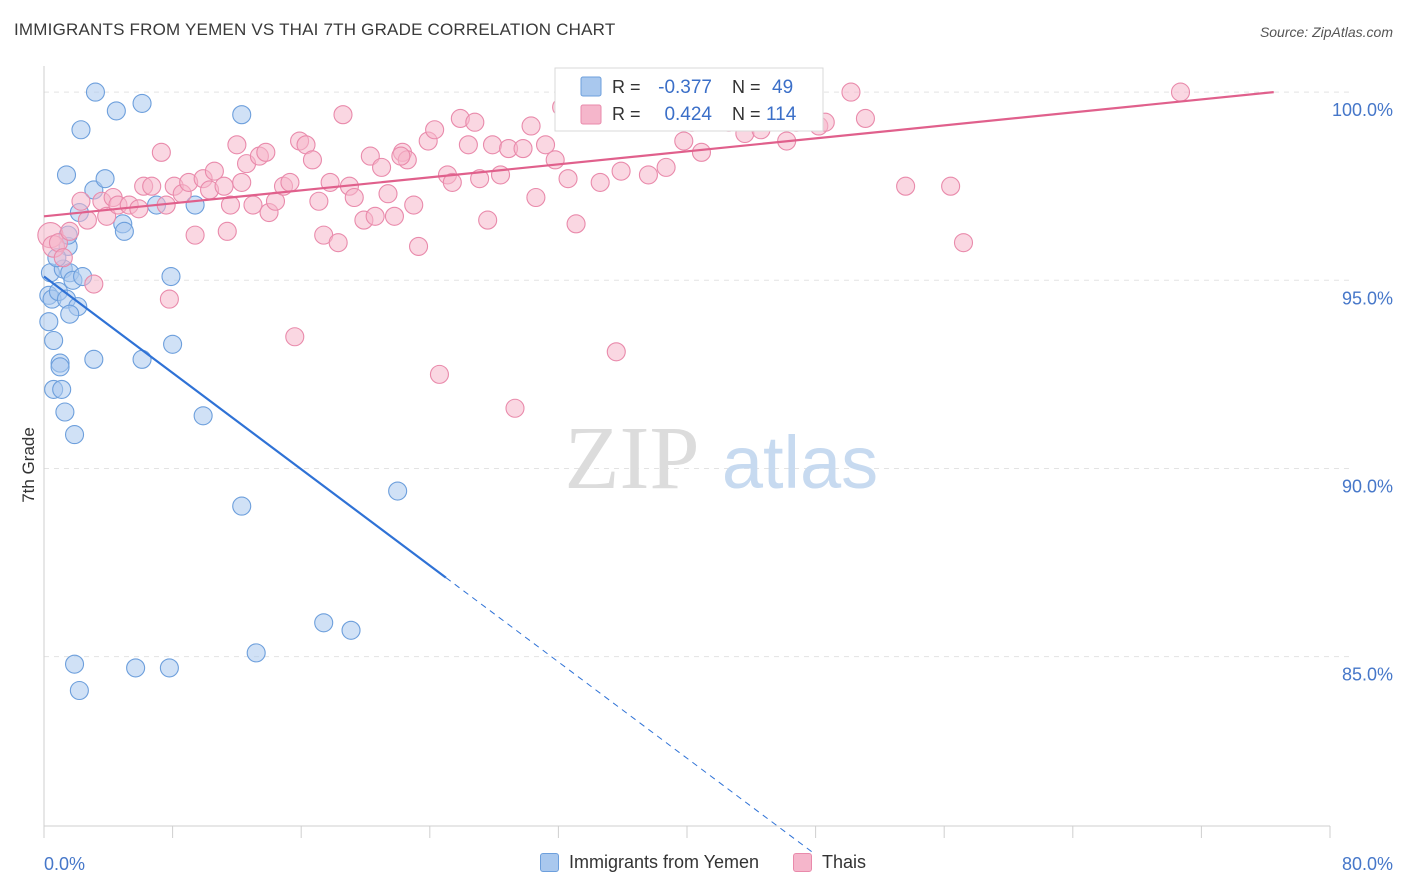 This screenshot has height=892, width=1406. What do you see at coordinates (591, 114) in the screenshot?
I see `legend-swatch-thais` at bounding box center [591, 114].